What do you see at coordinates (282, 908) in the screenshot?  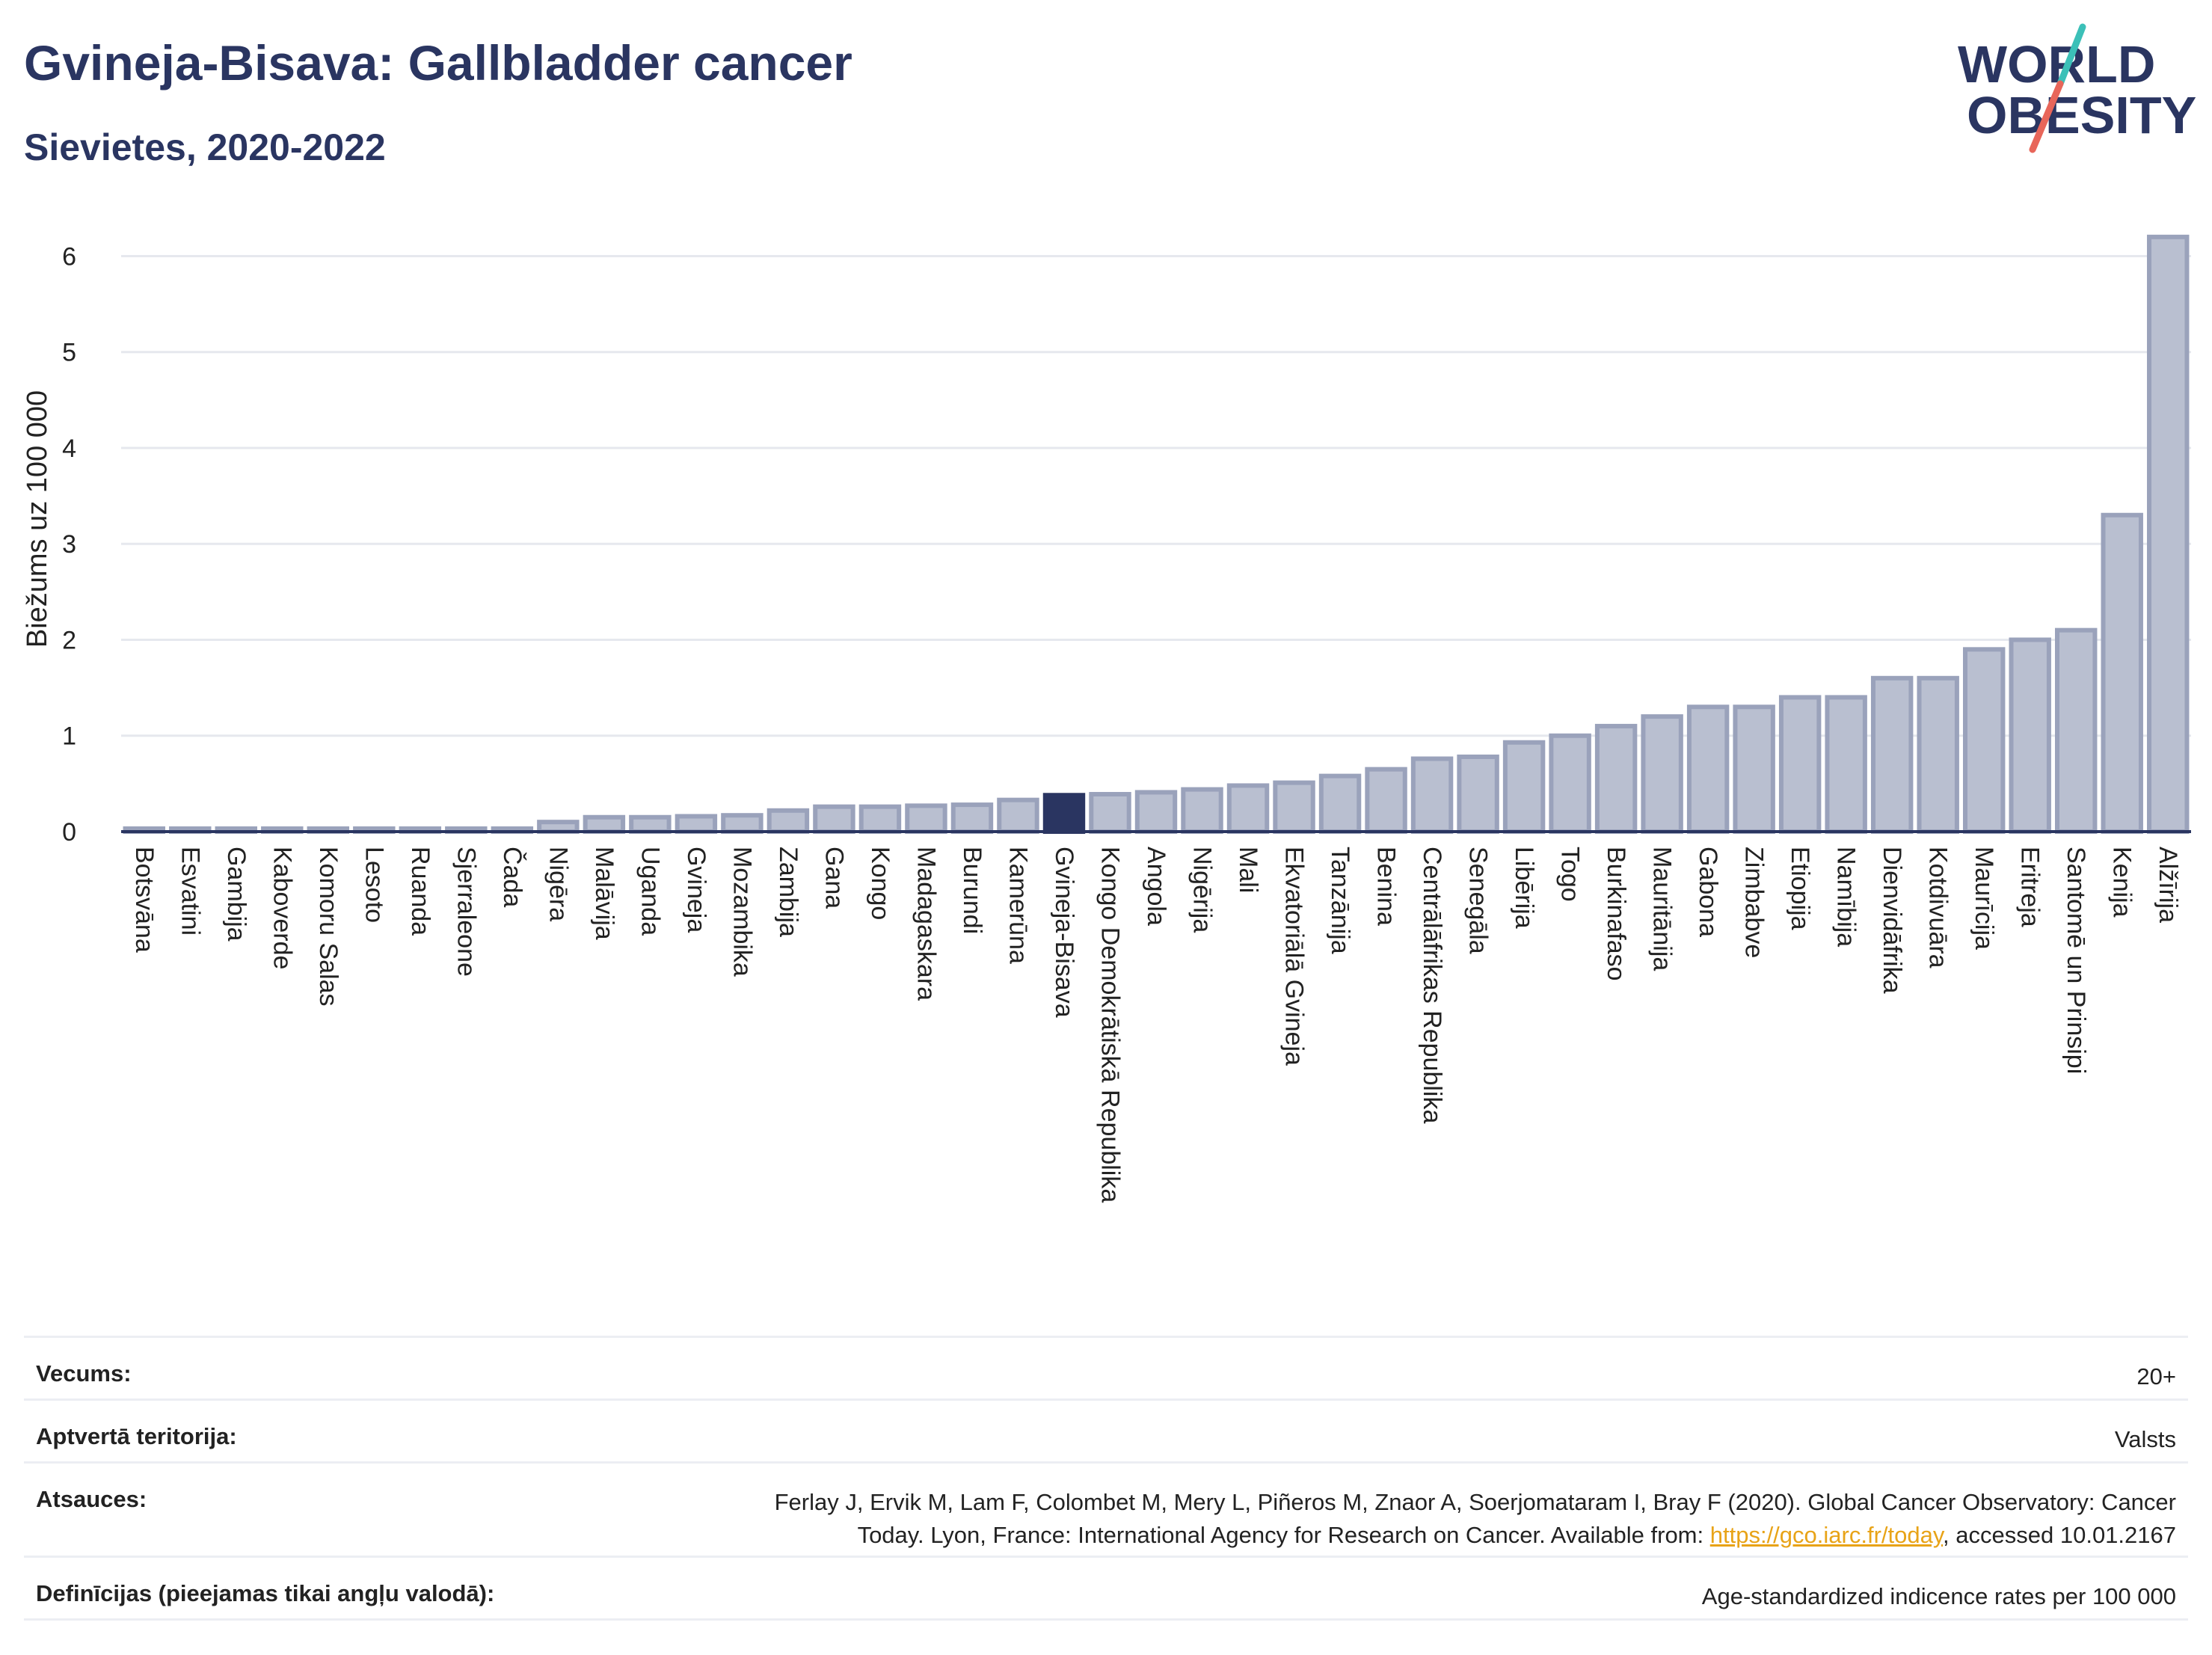 I see `x-tick-label: Kaboverde` at bounding box center [282, 908].